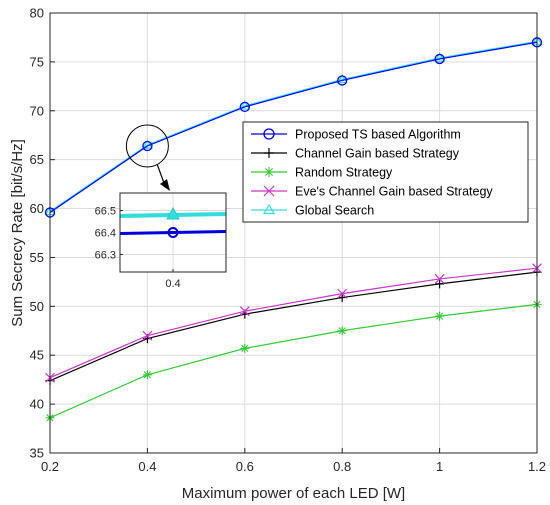  I want to click on legend-entry: Channel Gain based Strategy, so click(355, 154).